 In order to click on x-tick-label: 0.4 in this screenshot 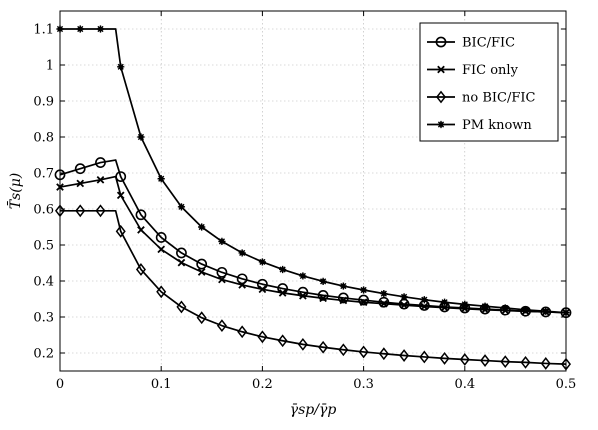, I will do `click(464, 384)`.